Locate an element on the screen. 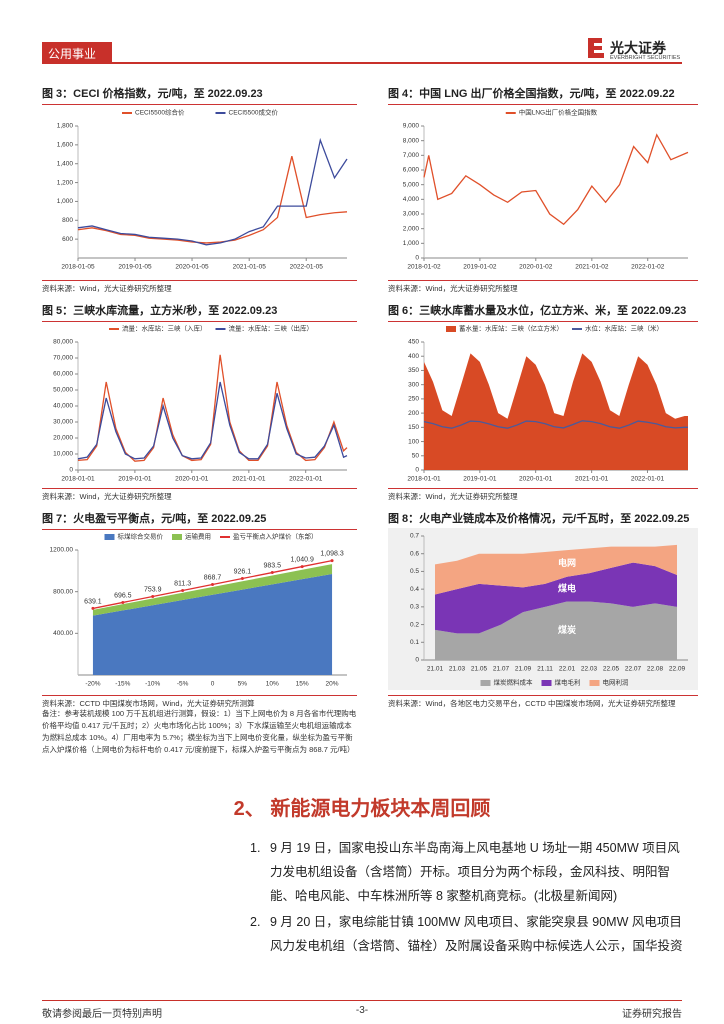 The height and width of the screenshot is (1024, 724). y-tick-label: 9,000 is located at coordinates (411, 126).